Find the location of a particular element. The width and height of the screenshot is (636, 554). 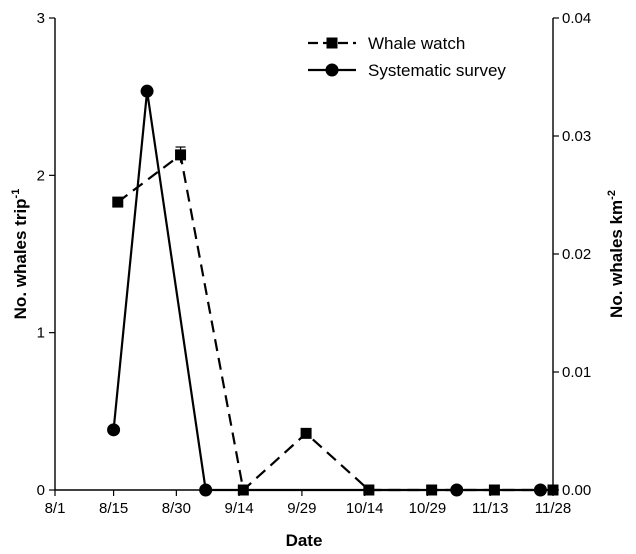

y-right-axis-title: No. whales km-2 is located at coordinates (616, 254).